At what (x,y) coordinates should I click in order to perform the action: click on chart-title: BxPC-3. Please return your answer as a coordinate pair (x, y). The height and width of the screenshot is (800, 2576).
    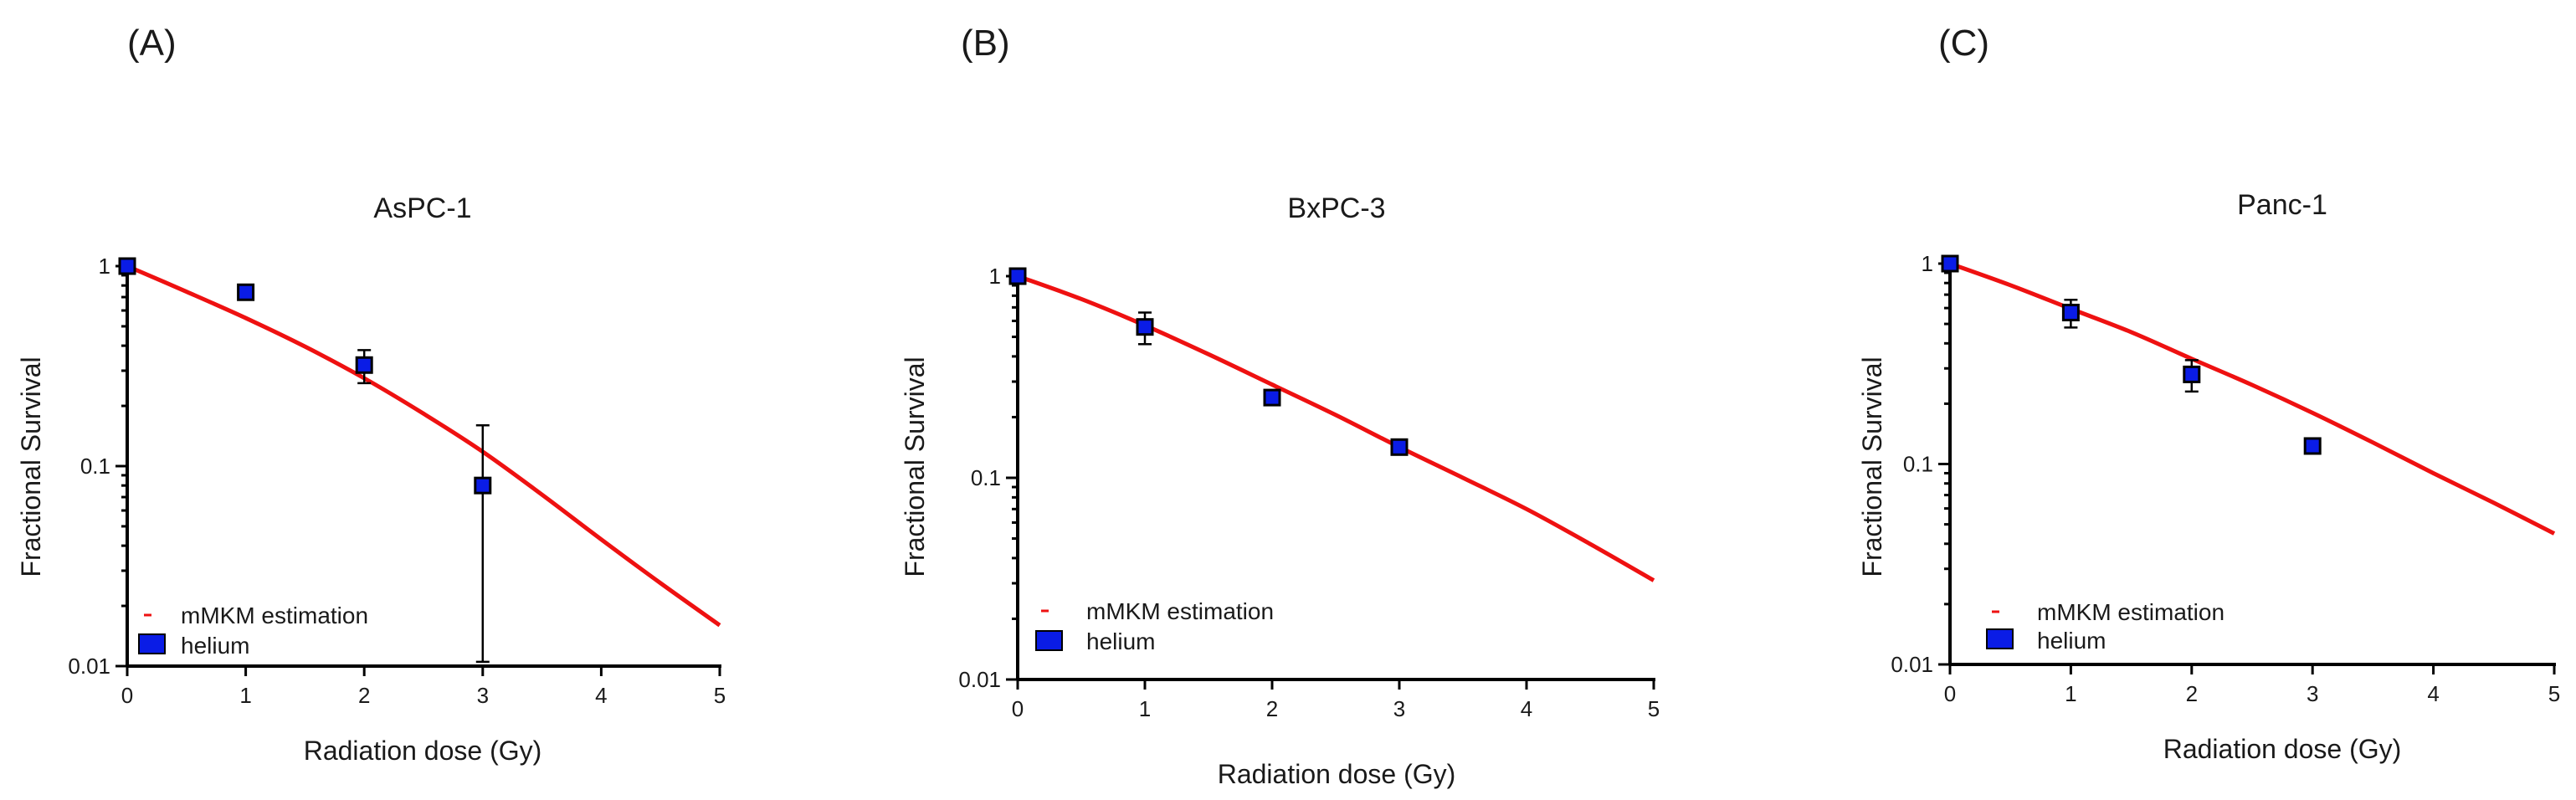
    Looking at the image, I should click on (1336, 208).